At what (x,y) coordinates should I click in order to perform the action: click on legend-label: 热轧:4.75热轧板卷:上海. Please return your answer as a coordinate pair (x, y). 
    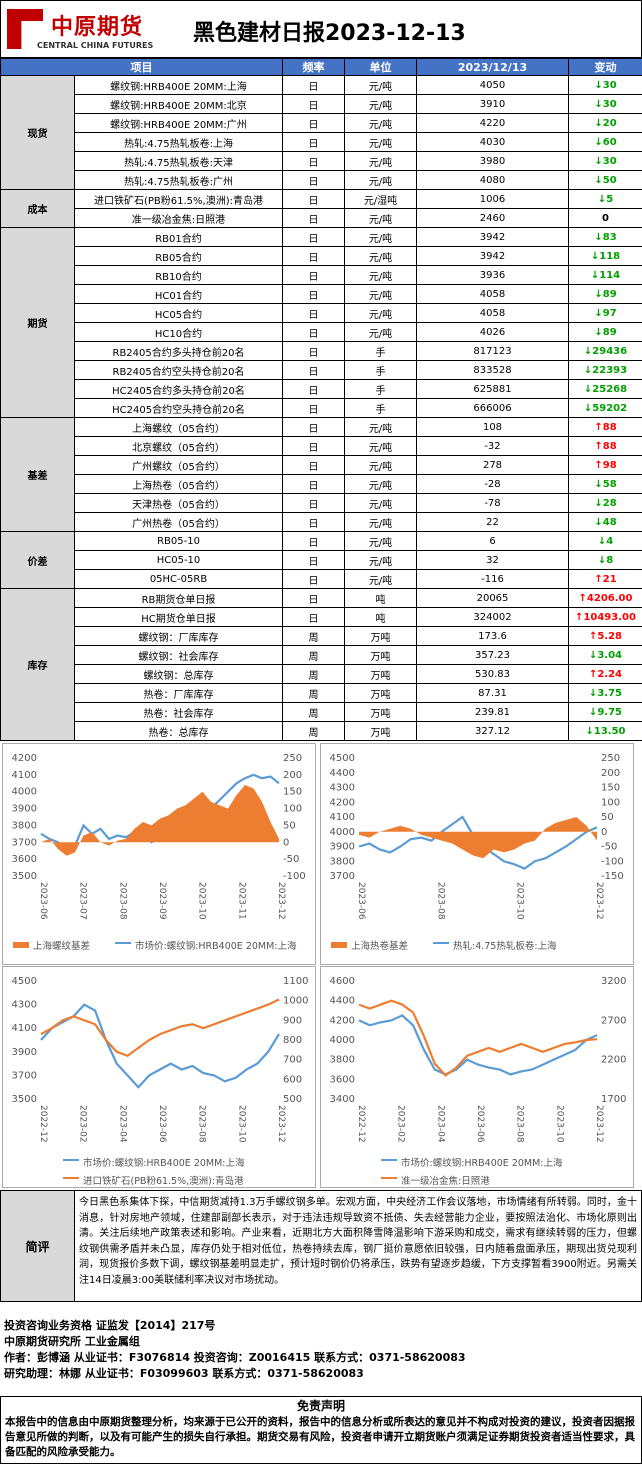
    Looking at the image, I should click on (505, 946).